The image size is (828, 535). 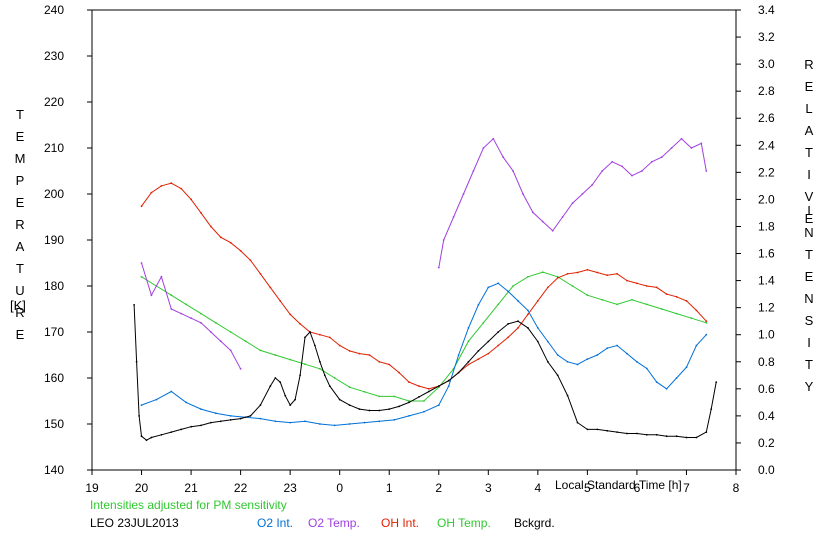 I want to click on x-tick-label: 8, so click(x=736, y=488).